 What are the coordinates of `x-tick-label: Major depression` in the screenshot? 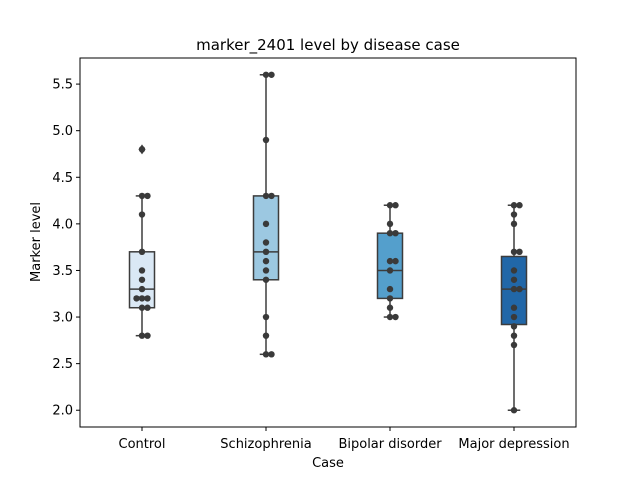 It's located at (513, 444).